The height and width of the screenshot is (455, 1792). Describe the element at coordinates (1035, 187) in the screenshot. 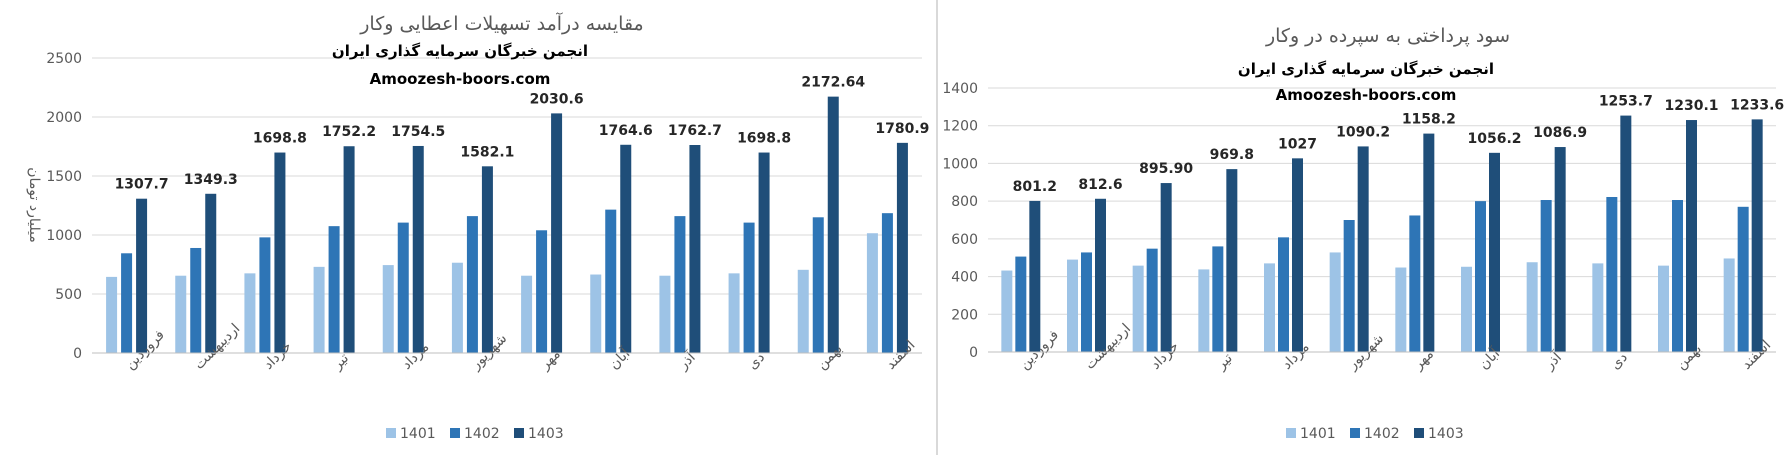

I see `data-label: 801.2` at that location.